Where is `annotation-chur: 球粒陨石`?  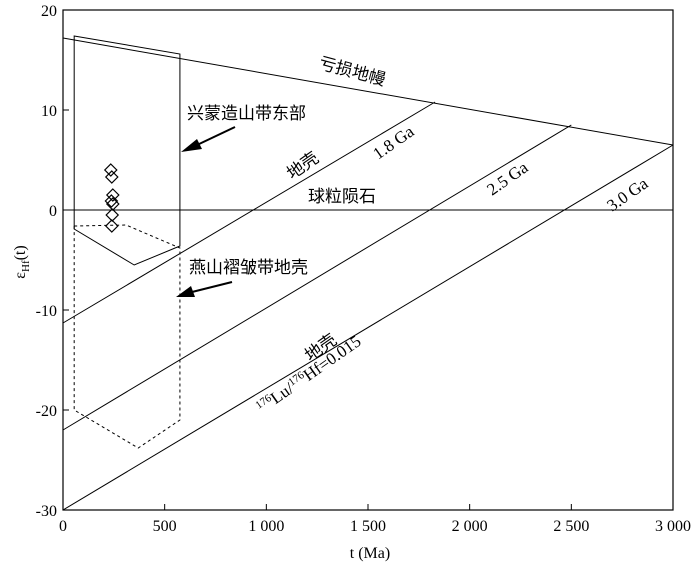 annotation-chur: 球粒陨石 is located at coordinates (342, 197).